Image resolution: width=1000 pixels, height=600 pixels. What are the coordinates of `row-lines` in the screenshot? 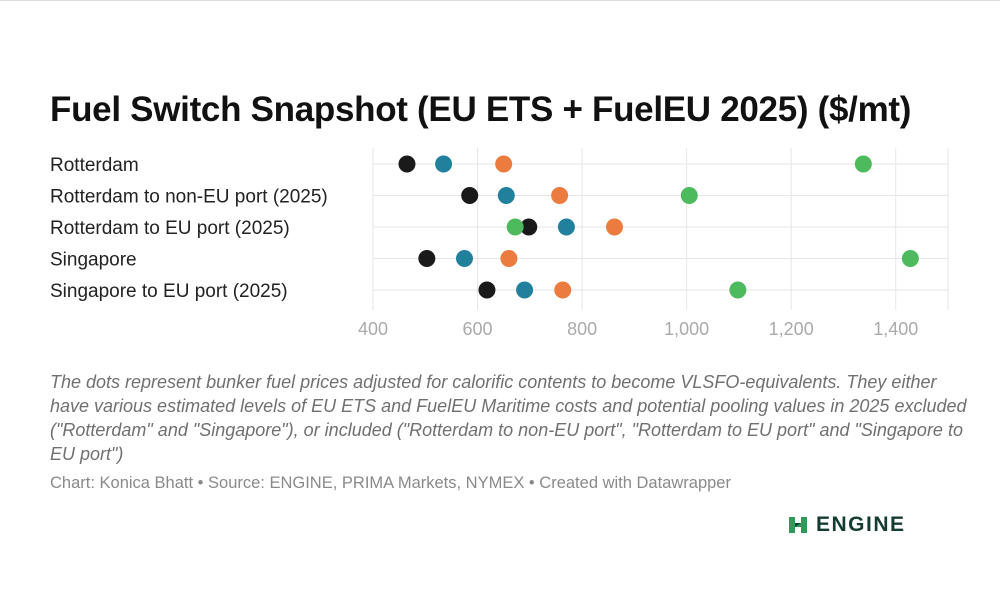 It's located at (660, 227).